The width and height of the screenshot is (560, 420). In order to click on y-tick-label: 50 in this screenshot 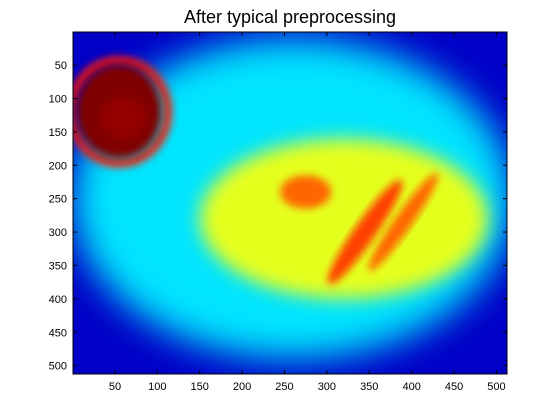, I will do `click(61, 66)`.